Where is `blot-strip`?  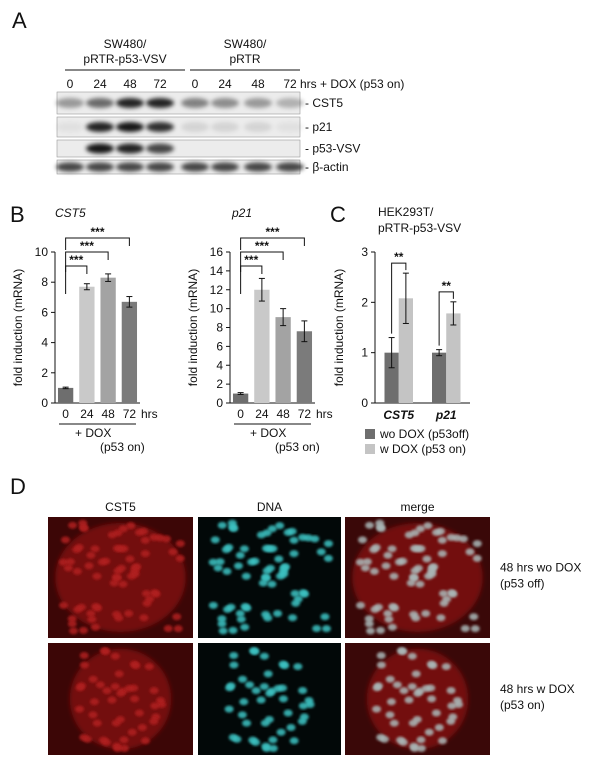 blot-strip is located at coordinates (178, 148).